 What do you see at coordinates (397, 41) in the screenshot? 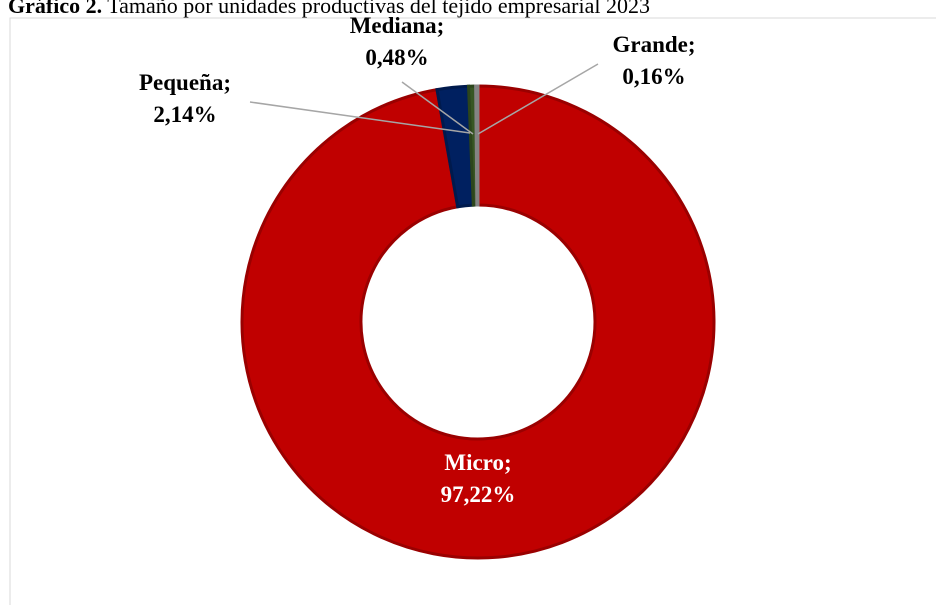
I see `data-label: Mediana; 0,48%` at bounding box center [397, 41].